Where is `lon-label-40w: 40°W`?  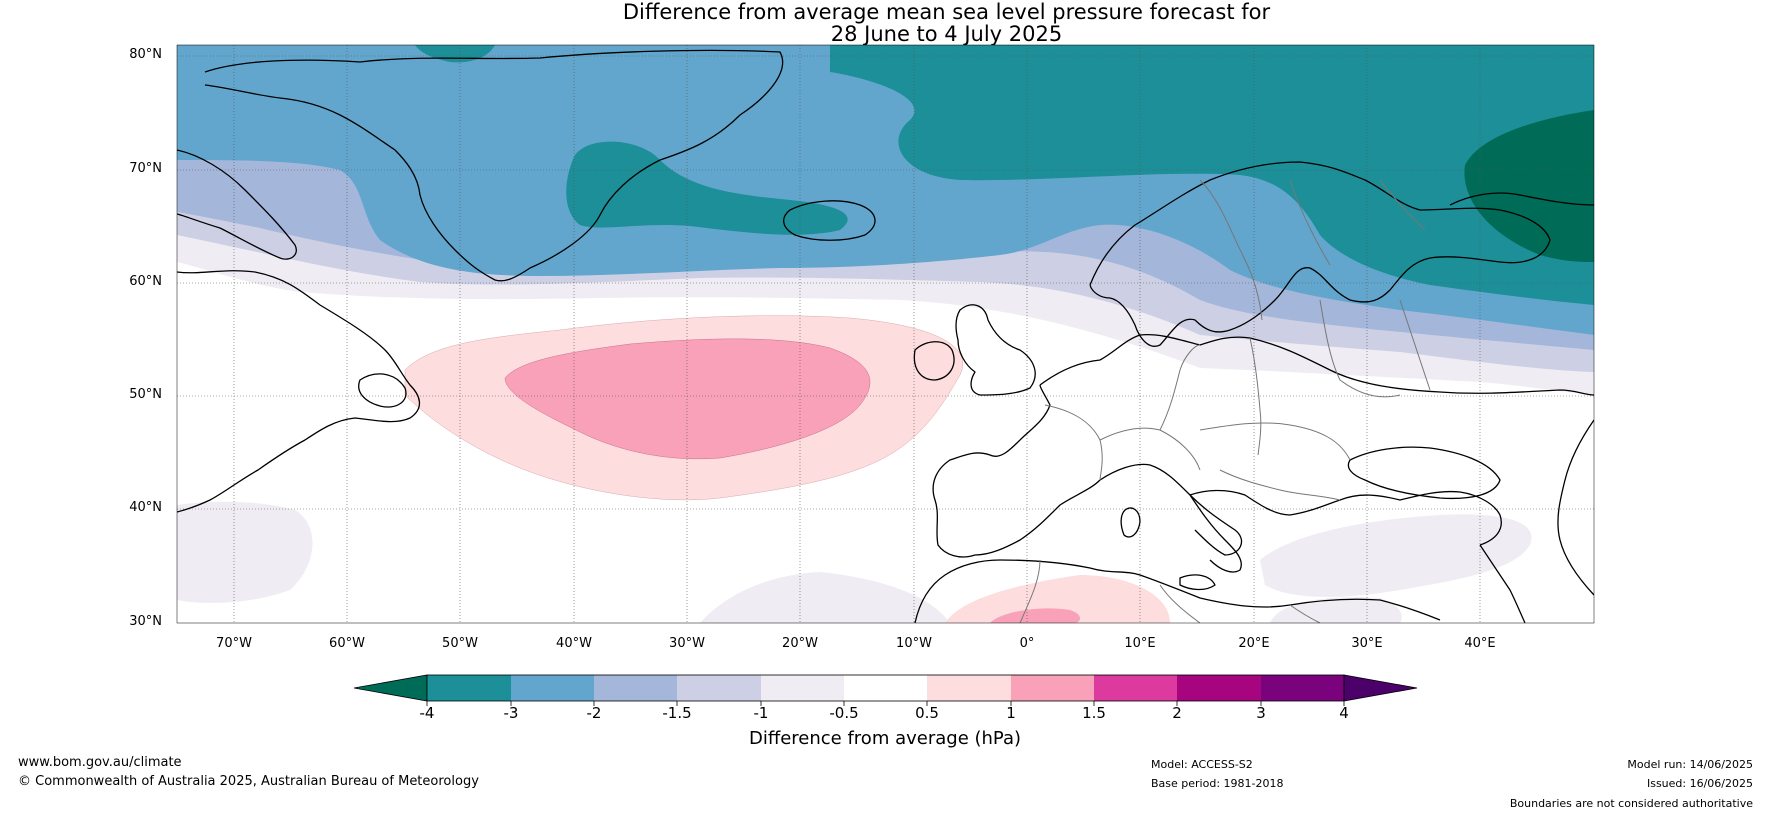
lon-label-40w: 40°W is located at coordinates (574, 643).